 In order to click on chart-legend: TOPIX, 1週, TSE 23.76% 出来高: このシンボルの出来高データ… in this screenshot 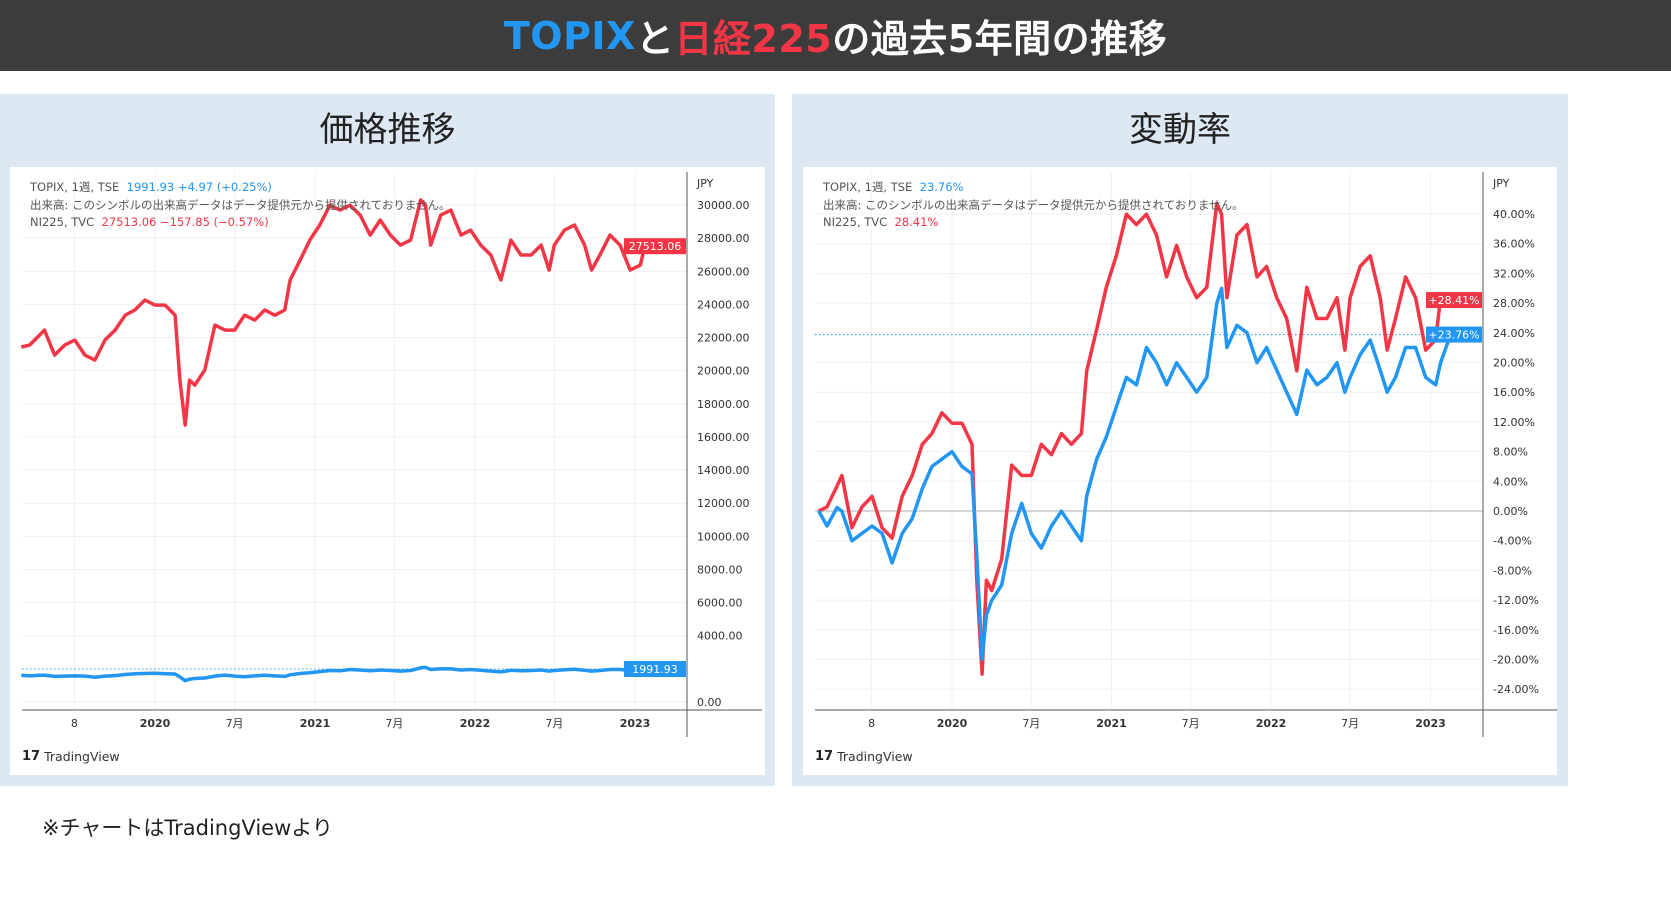, I will do `click(1033, 205)`.